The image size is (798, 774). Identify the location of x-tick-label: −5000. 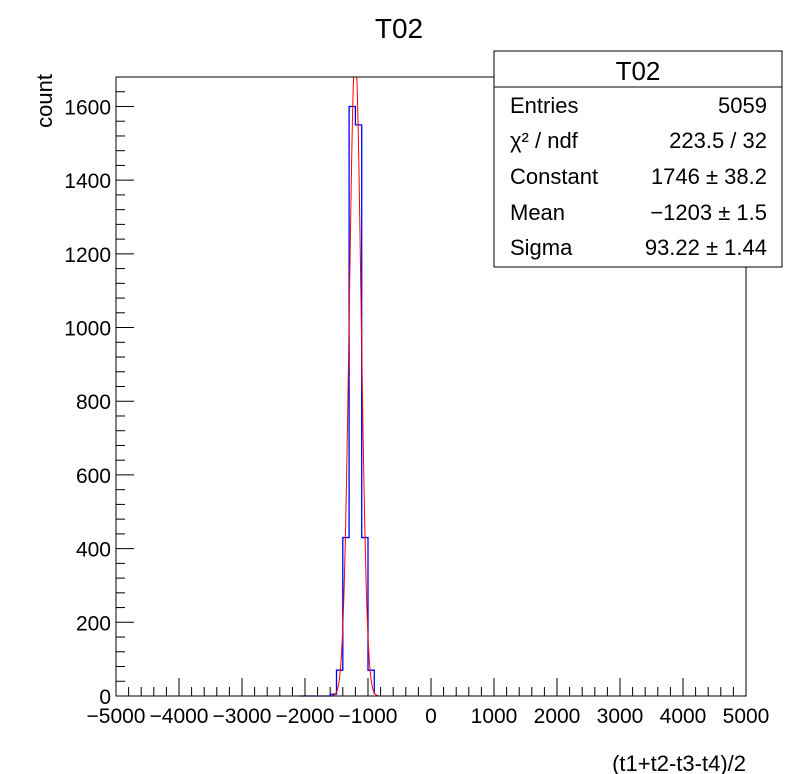
(116, 716).